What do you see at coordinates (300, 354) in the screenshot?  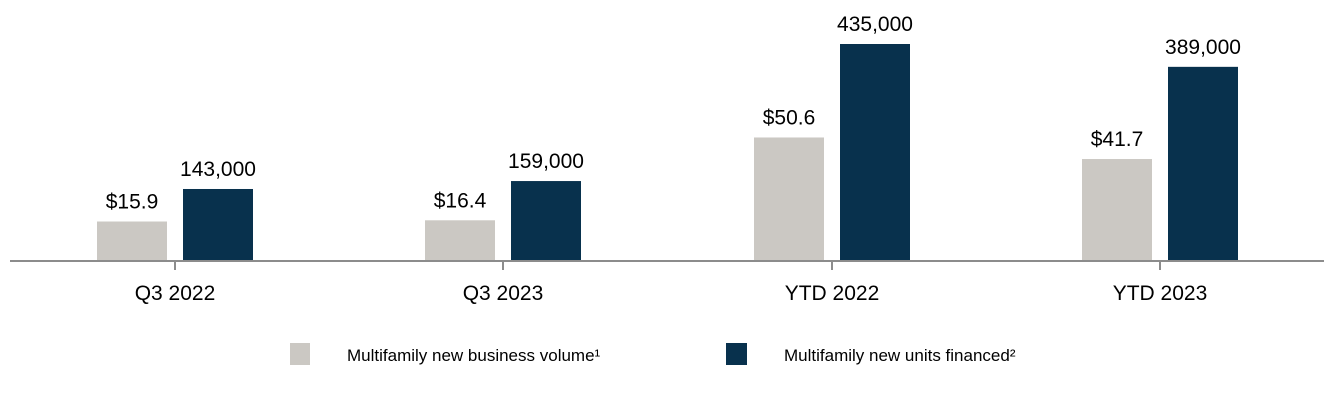 I see `legend-swatch-business-volume` at bounding box center [300, 354].